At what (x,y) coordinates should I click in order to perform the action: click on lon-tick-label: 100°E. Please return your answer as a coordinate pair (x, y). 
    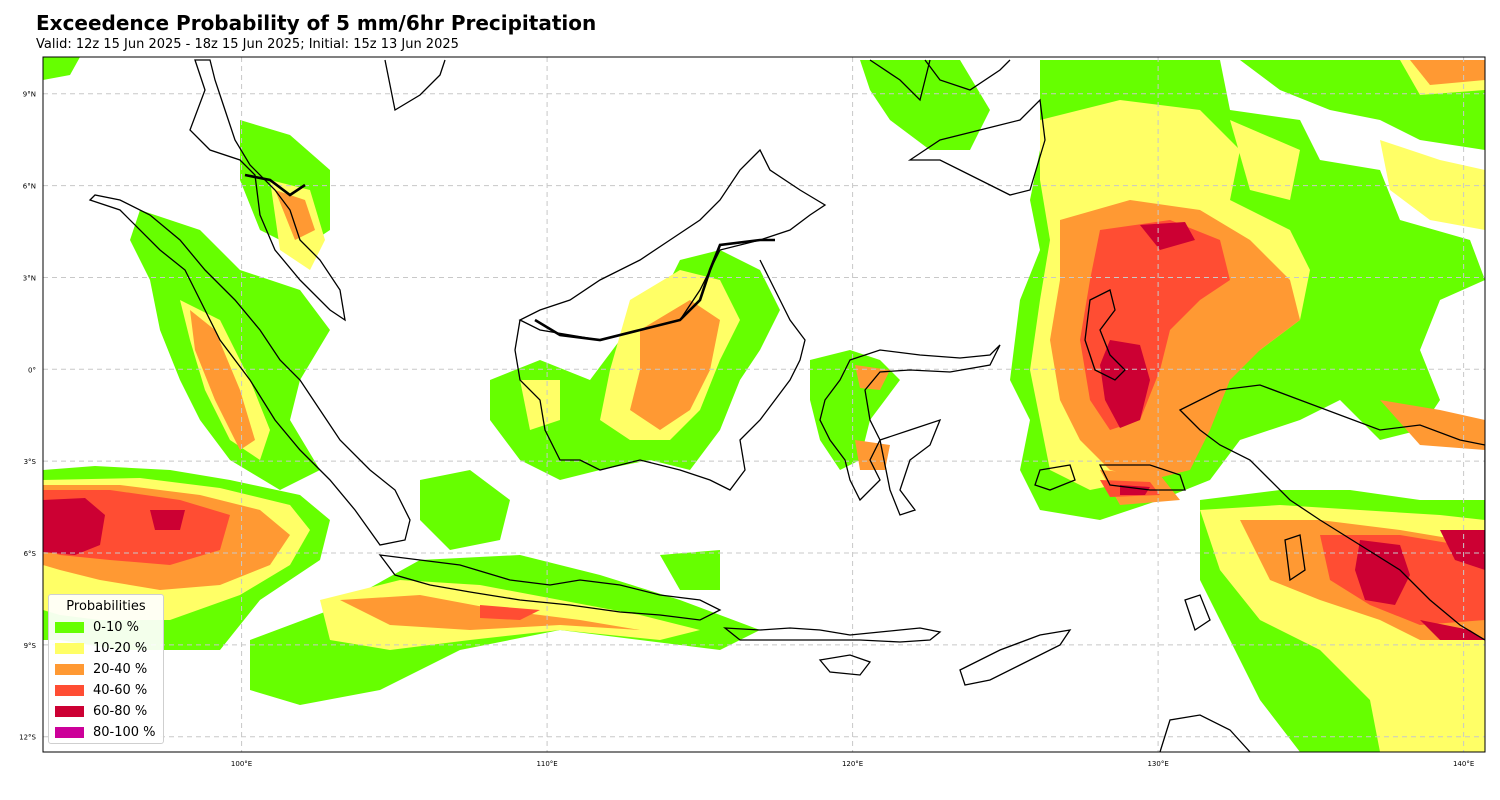
    Looking at the image, I should click on (241, 764).